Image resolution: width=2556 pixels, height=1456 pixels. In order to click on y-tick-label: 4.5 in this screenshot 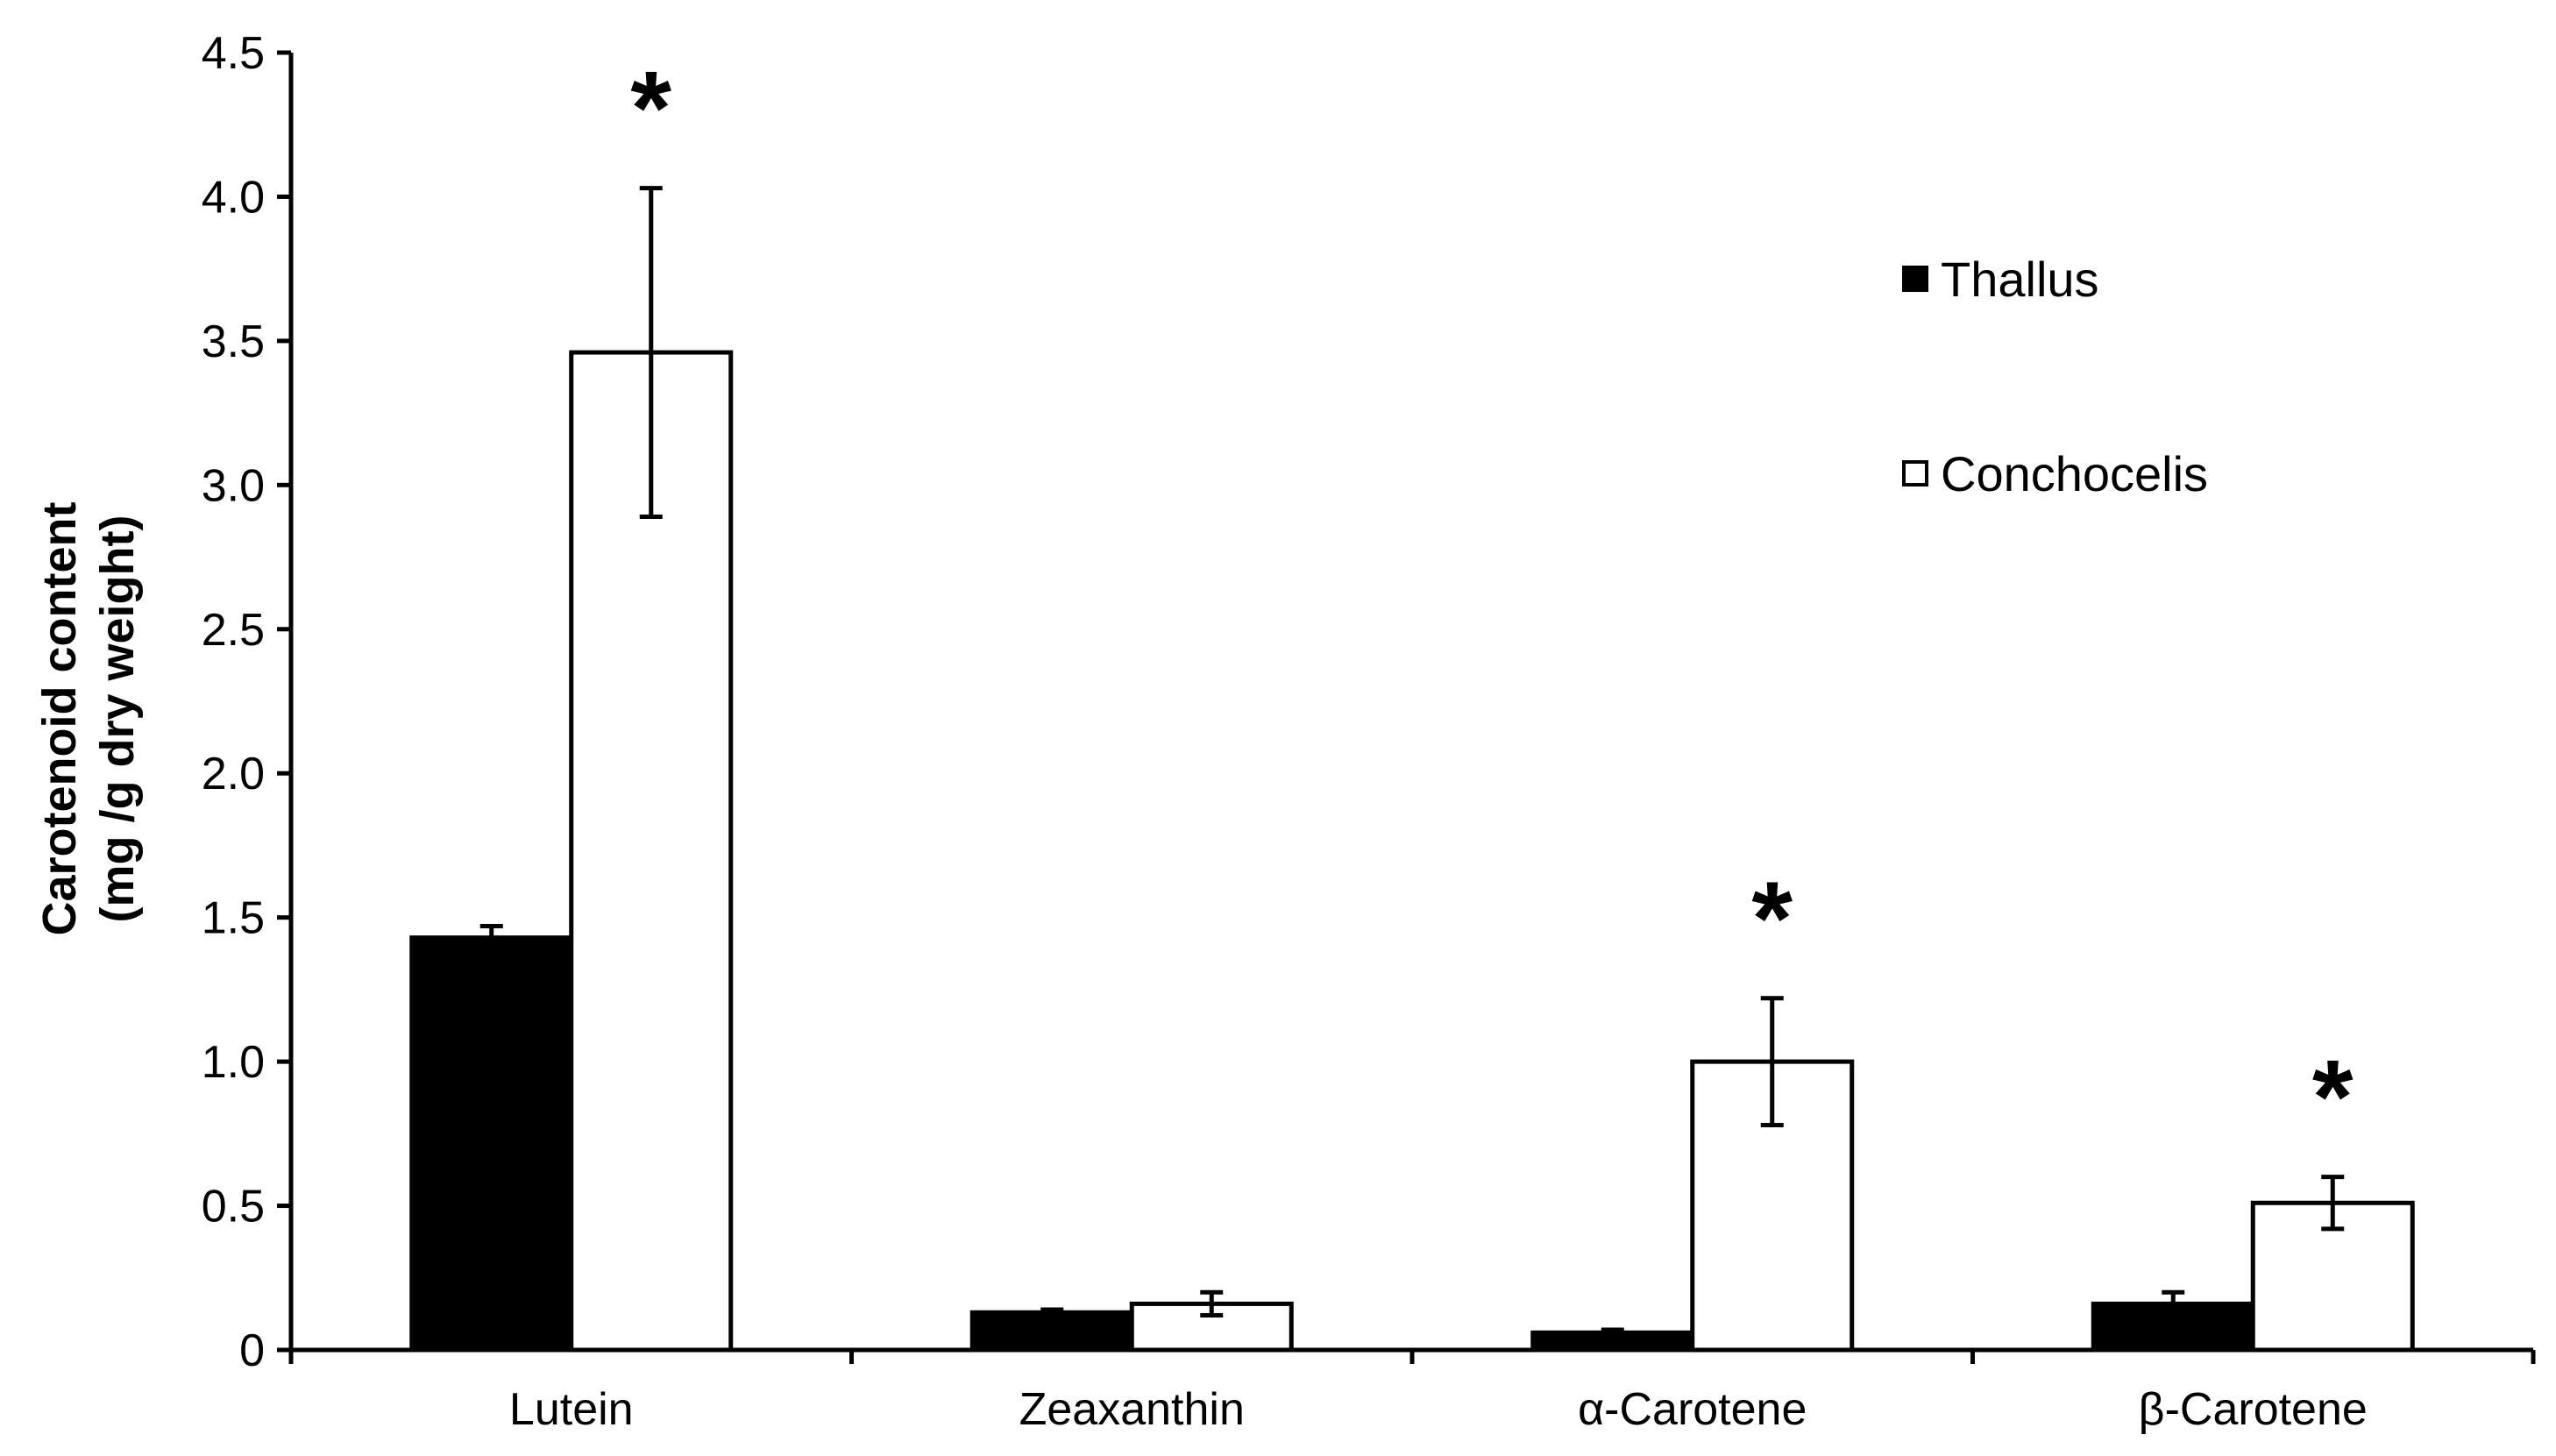, I will do `click(233, 53)`.